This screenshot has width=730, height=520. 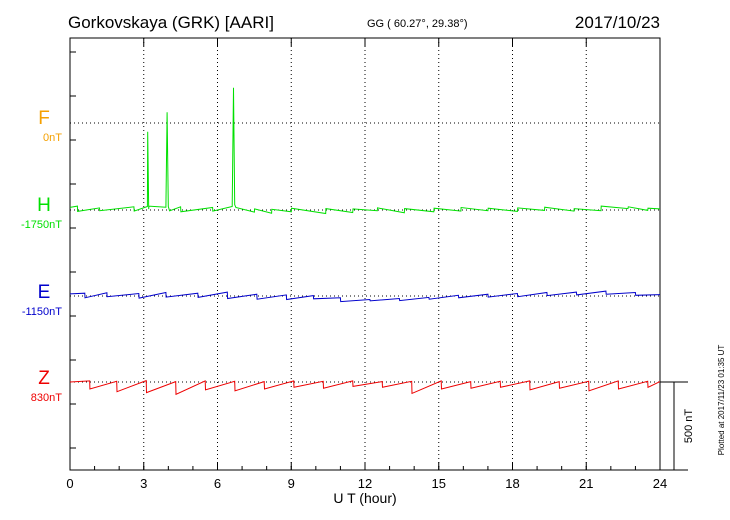 What do you see at coordinates (660, 483) in the screenshot?
I see `x-tick-label: 24` at bounding box center [660, 483].